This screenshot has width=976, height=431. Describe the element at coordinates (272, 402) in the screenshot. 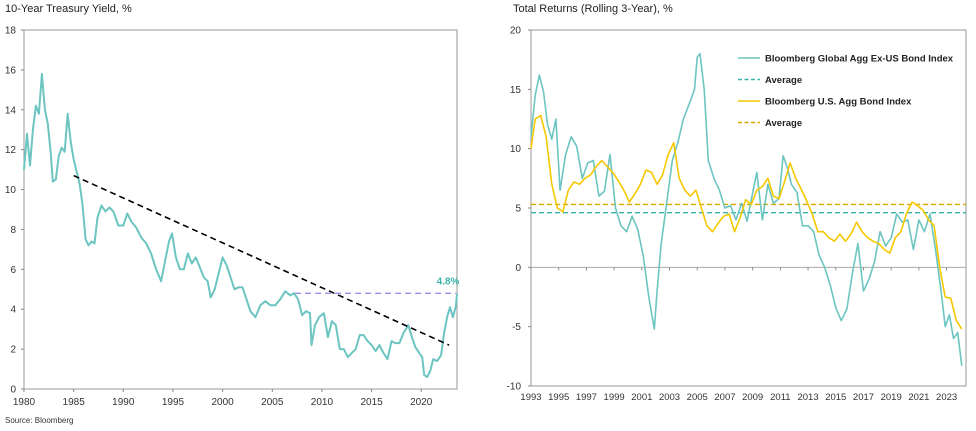

I see `left-x-tick-label: 2005` at that location.